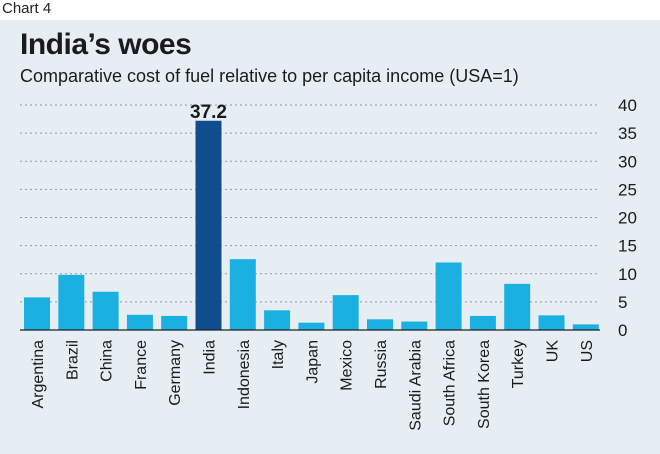 This screenshot has width=660, height=454. Describe the element at coordinates (448, 296) in the screenshot. I see `bar-south-africa` at that location.